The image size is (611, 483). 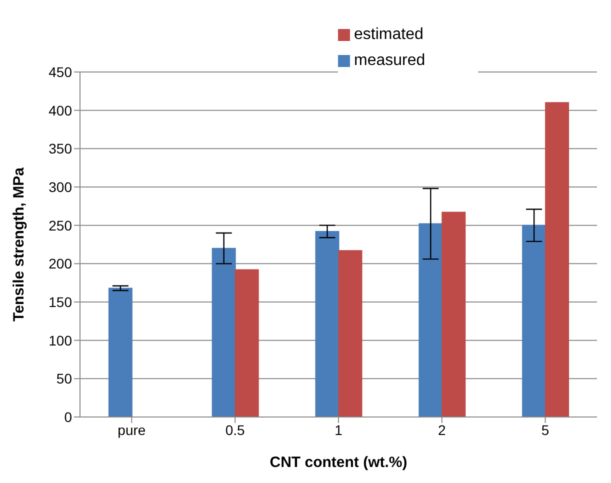 What do you see at coordinates (19, 244) in the screenshot?
I see `y-axis-title: Tensile strength, MPa` at bounding box center [19, 244].